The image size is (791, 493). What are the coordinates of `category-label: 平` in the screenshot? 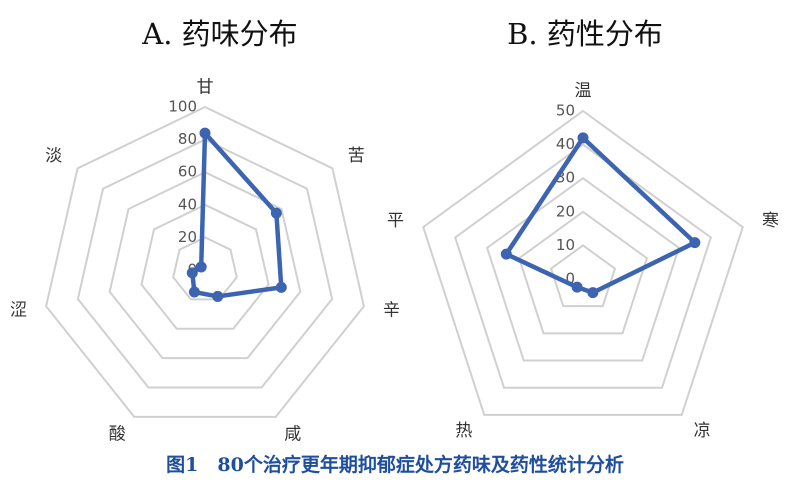 It's located at (395, 221).